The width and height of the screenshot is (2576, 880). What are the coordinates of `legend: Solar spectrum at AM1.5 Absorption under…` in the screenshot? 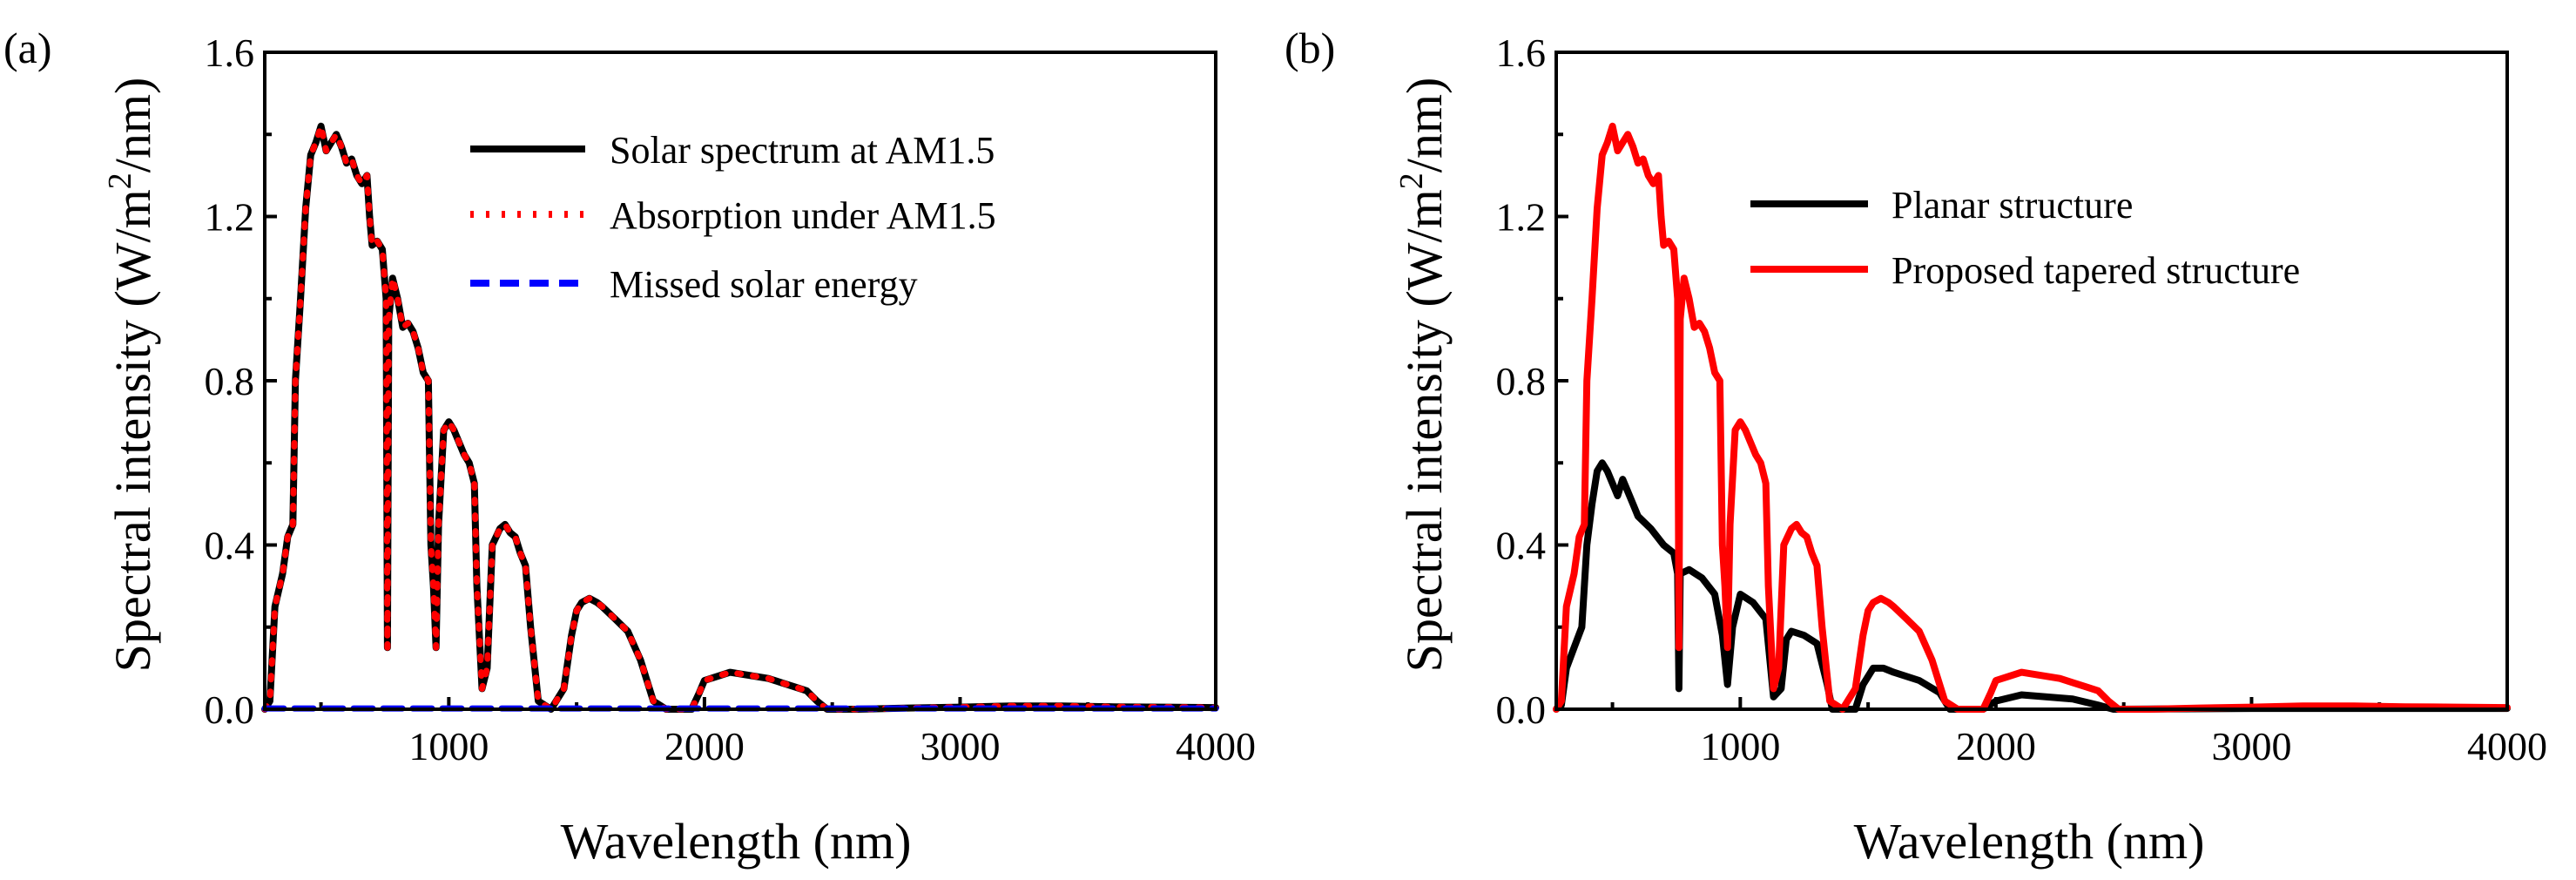 It's located at (733, 217).